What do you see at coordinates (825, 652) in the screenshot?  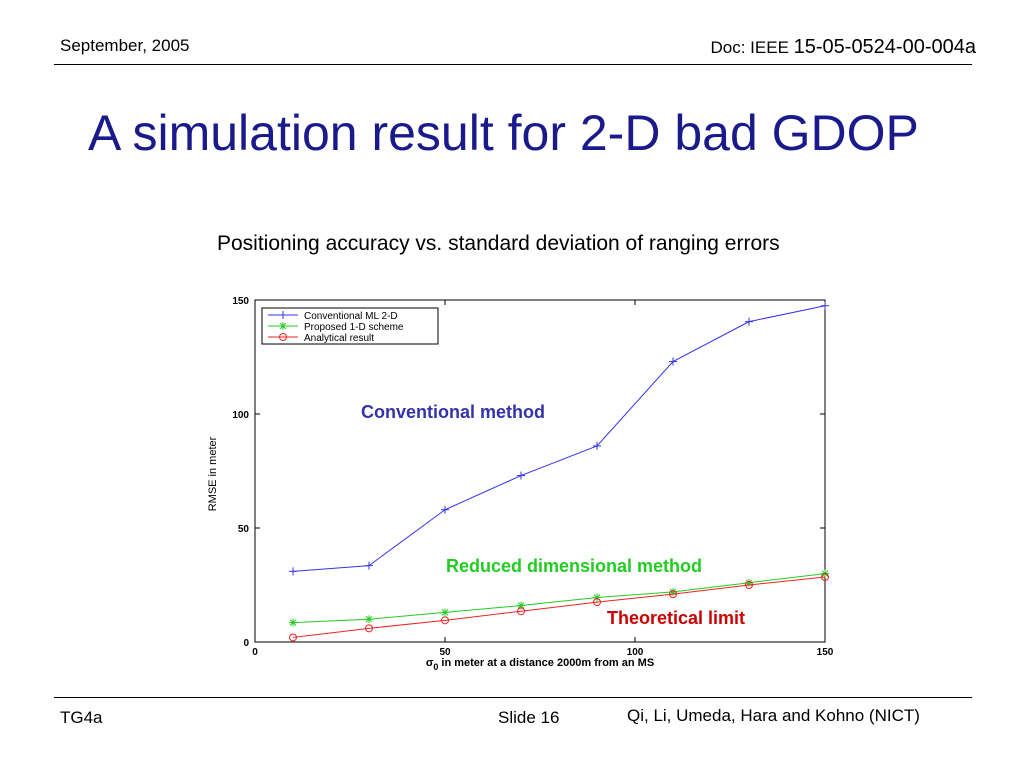 I see `x-tick-label: 150` at bounding box center [825, 652].